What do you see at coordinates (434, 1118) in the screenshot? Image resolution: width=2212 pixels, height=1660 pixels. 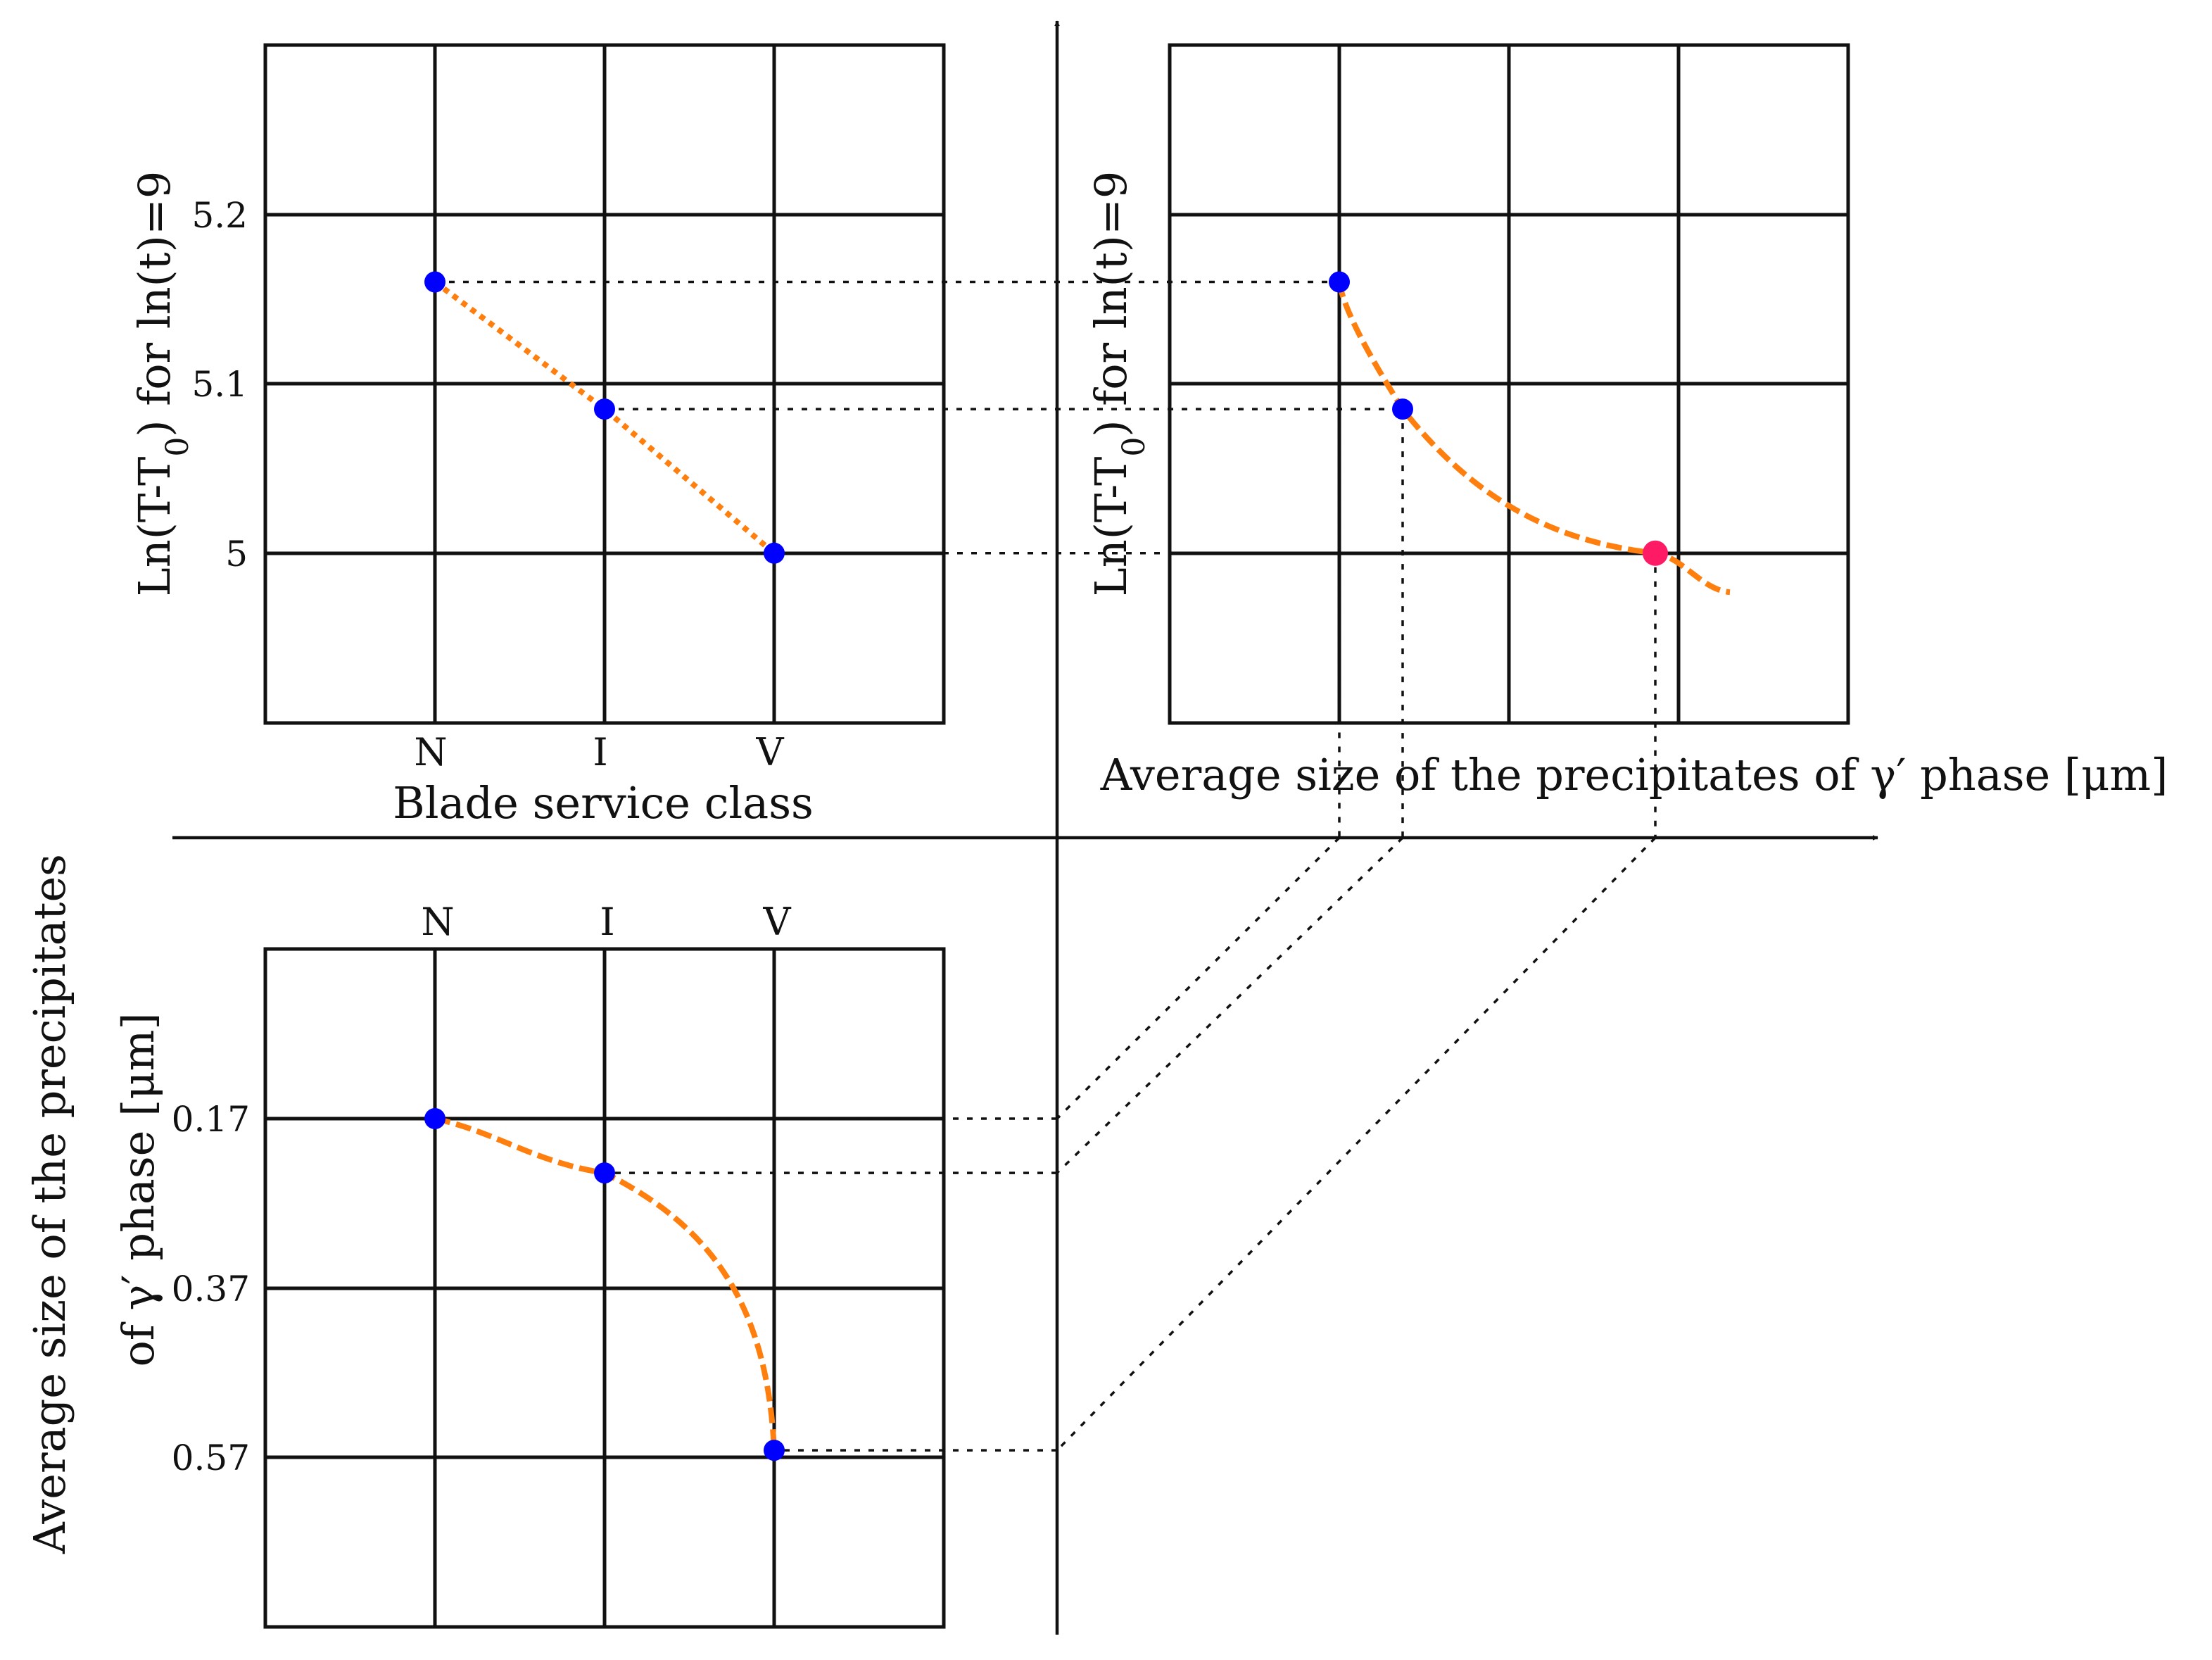 I see `bottom-left-point-N` at bounding box center [434, 1118].